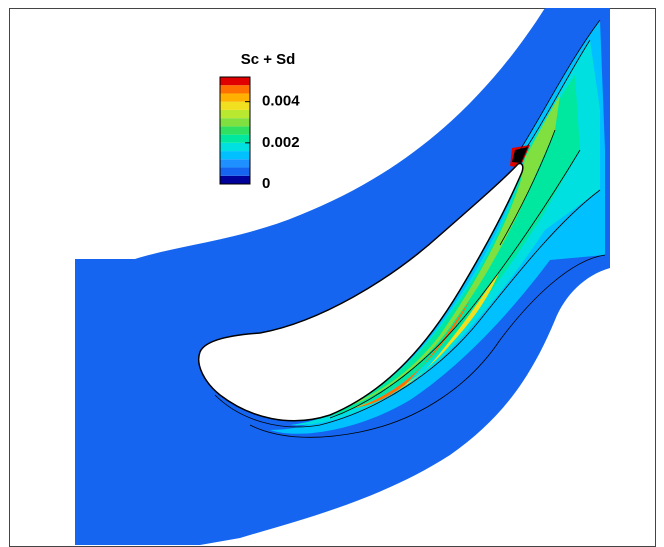  I want to click on colorbar-tick-label: 0, so click(266, 183).